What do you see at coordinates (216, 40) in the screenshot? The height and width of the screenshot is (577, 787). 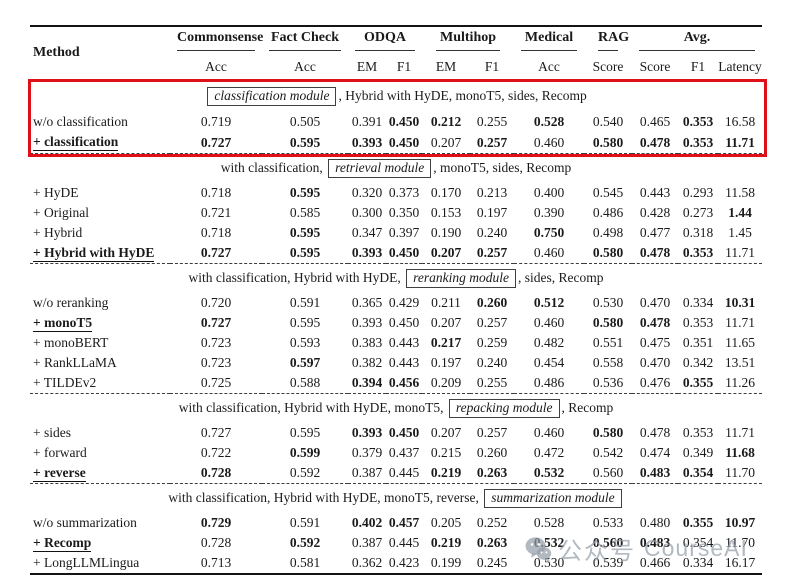 I see `column-group-commonsense: Commonsense` at bounding box center [216, 40].